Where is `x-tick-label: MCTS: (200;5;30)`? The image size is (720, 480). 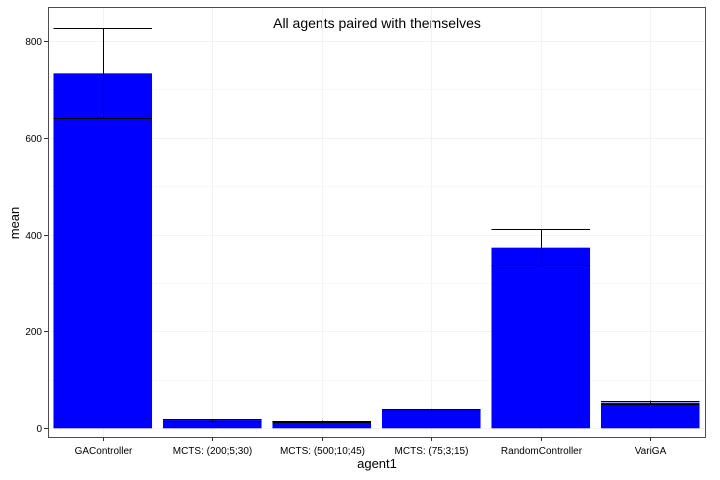
x-tick-label: MCTS: (200;5;30) is located at coordinates (212, 451).